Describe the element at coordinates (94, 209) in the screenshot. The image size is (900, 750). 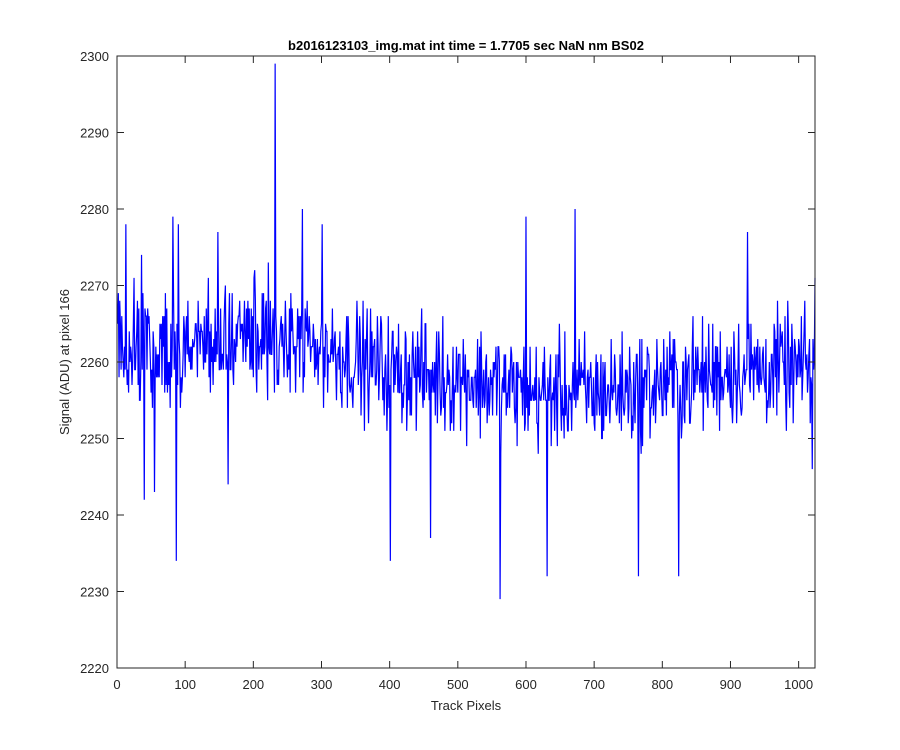
I see `y-tick-label: 2280` at that location.